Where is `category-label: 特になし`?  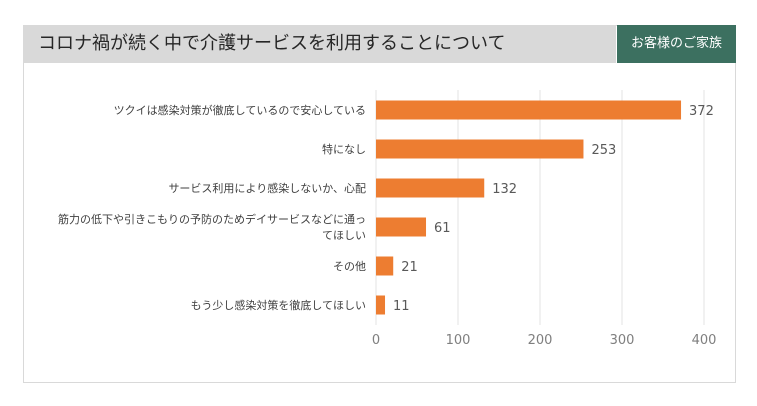 category-label: 特になし is located at coordinates (344, 149).